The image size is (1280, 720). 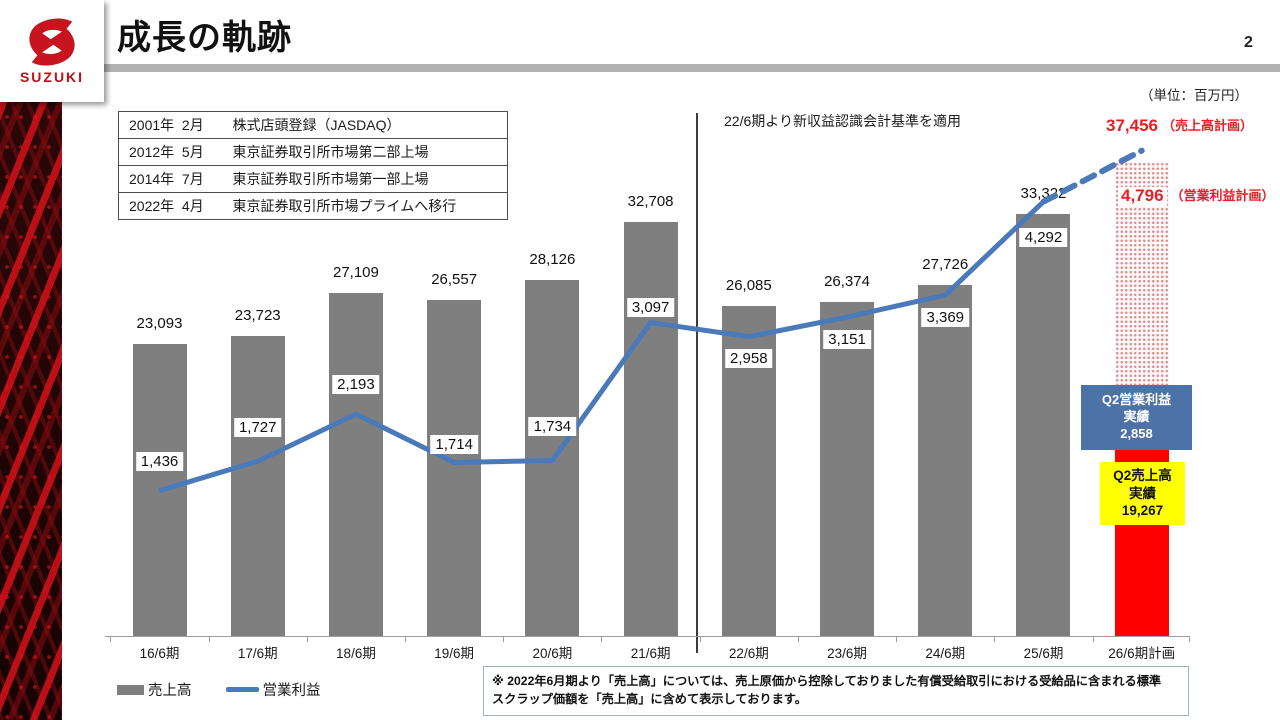 What do you see at coordinates (1194, 95) in the screenshot?
I see `unit-note: （単位：百万円）` at bounding box center [1194, 95].